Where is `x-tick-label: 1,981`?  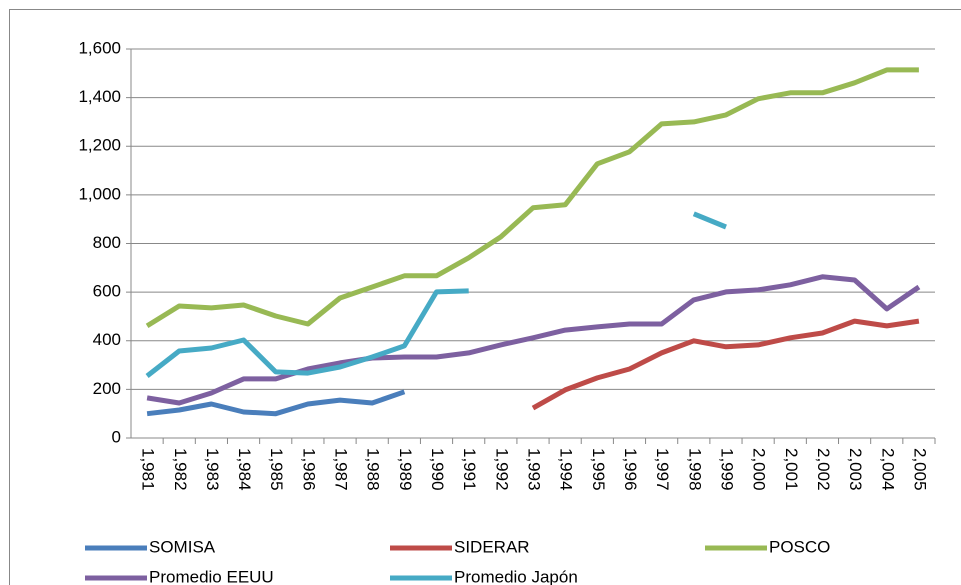
x-tick-label: 1,981 is located at coordinates (148, 469).